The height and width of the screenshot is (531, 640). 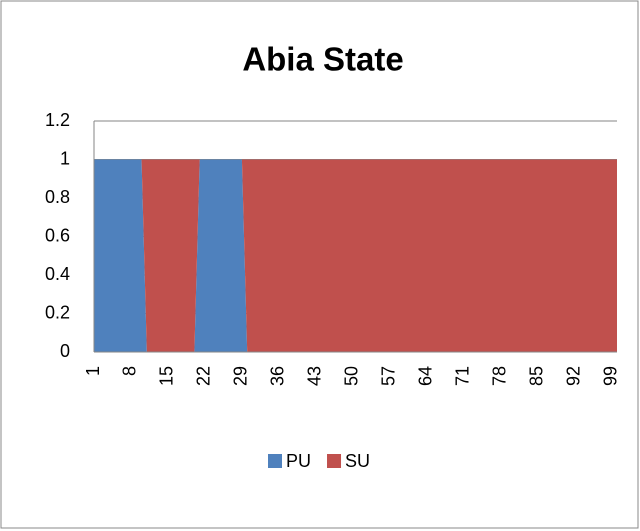 What do you see at coordinates (241, 376) in the screenshot?
I see `x-tick-label: 29` at bounding box center [241, 376].